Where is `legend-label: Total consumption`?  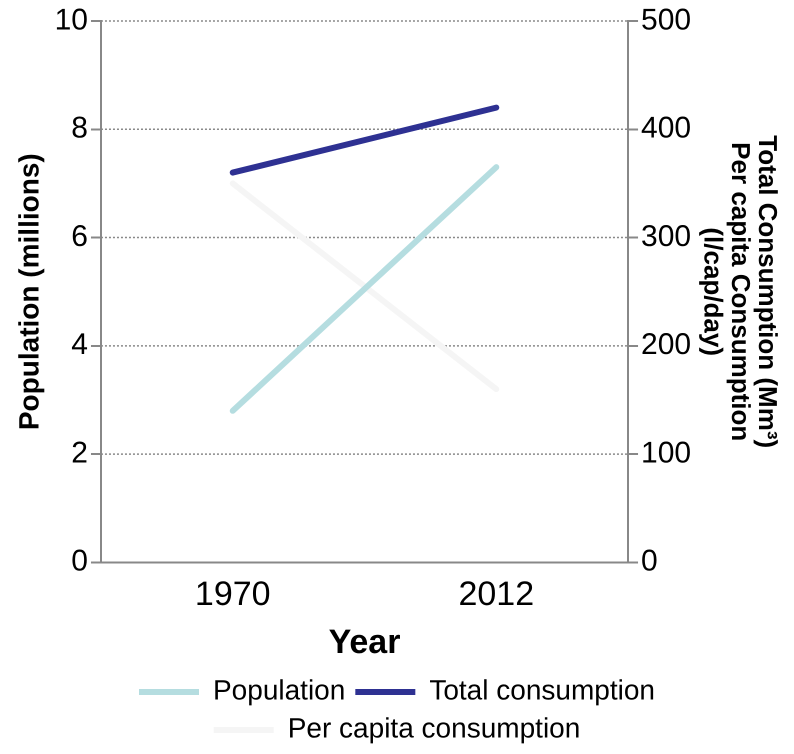 legend-label: Total consumption is located at coordinates (542, 690).